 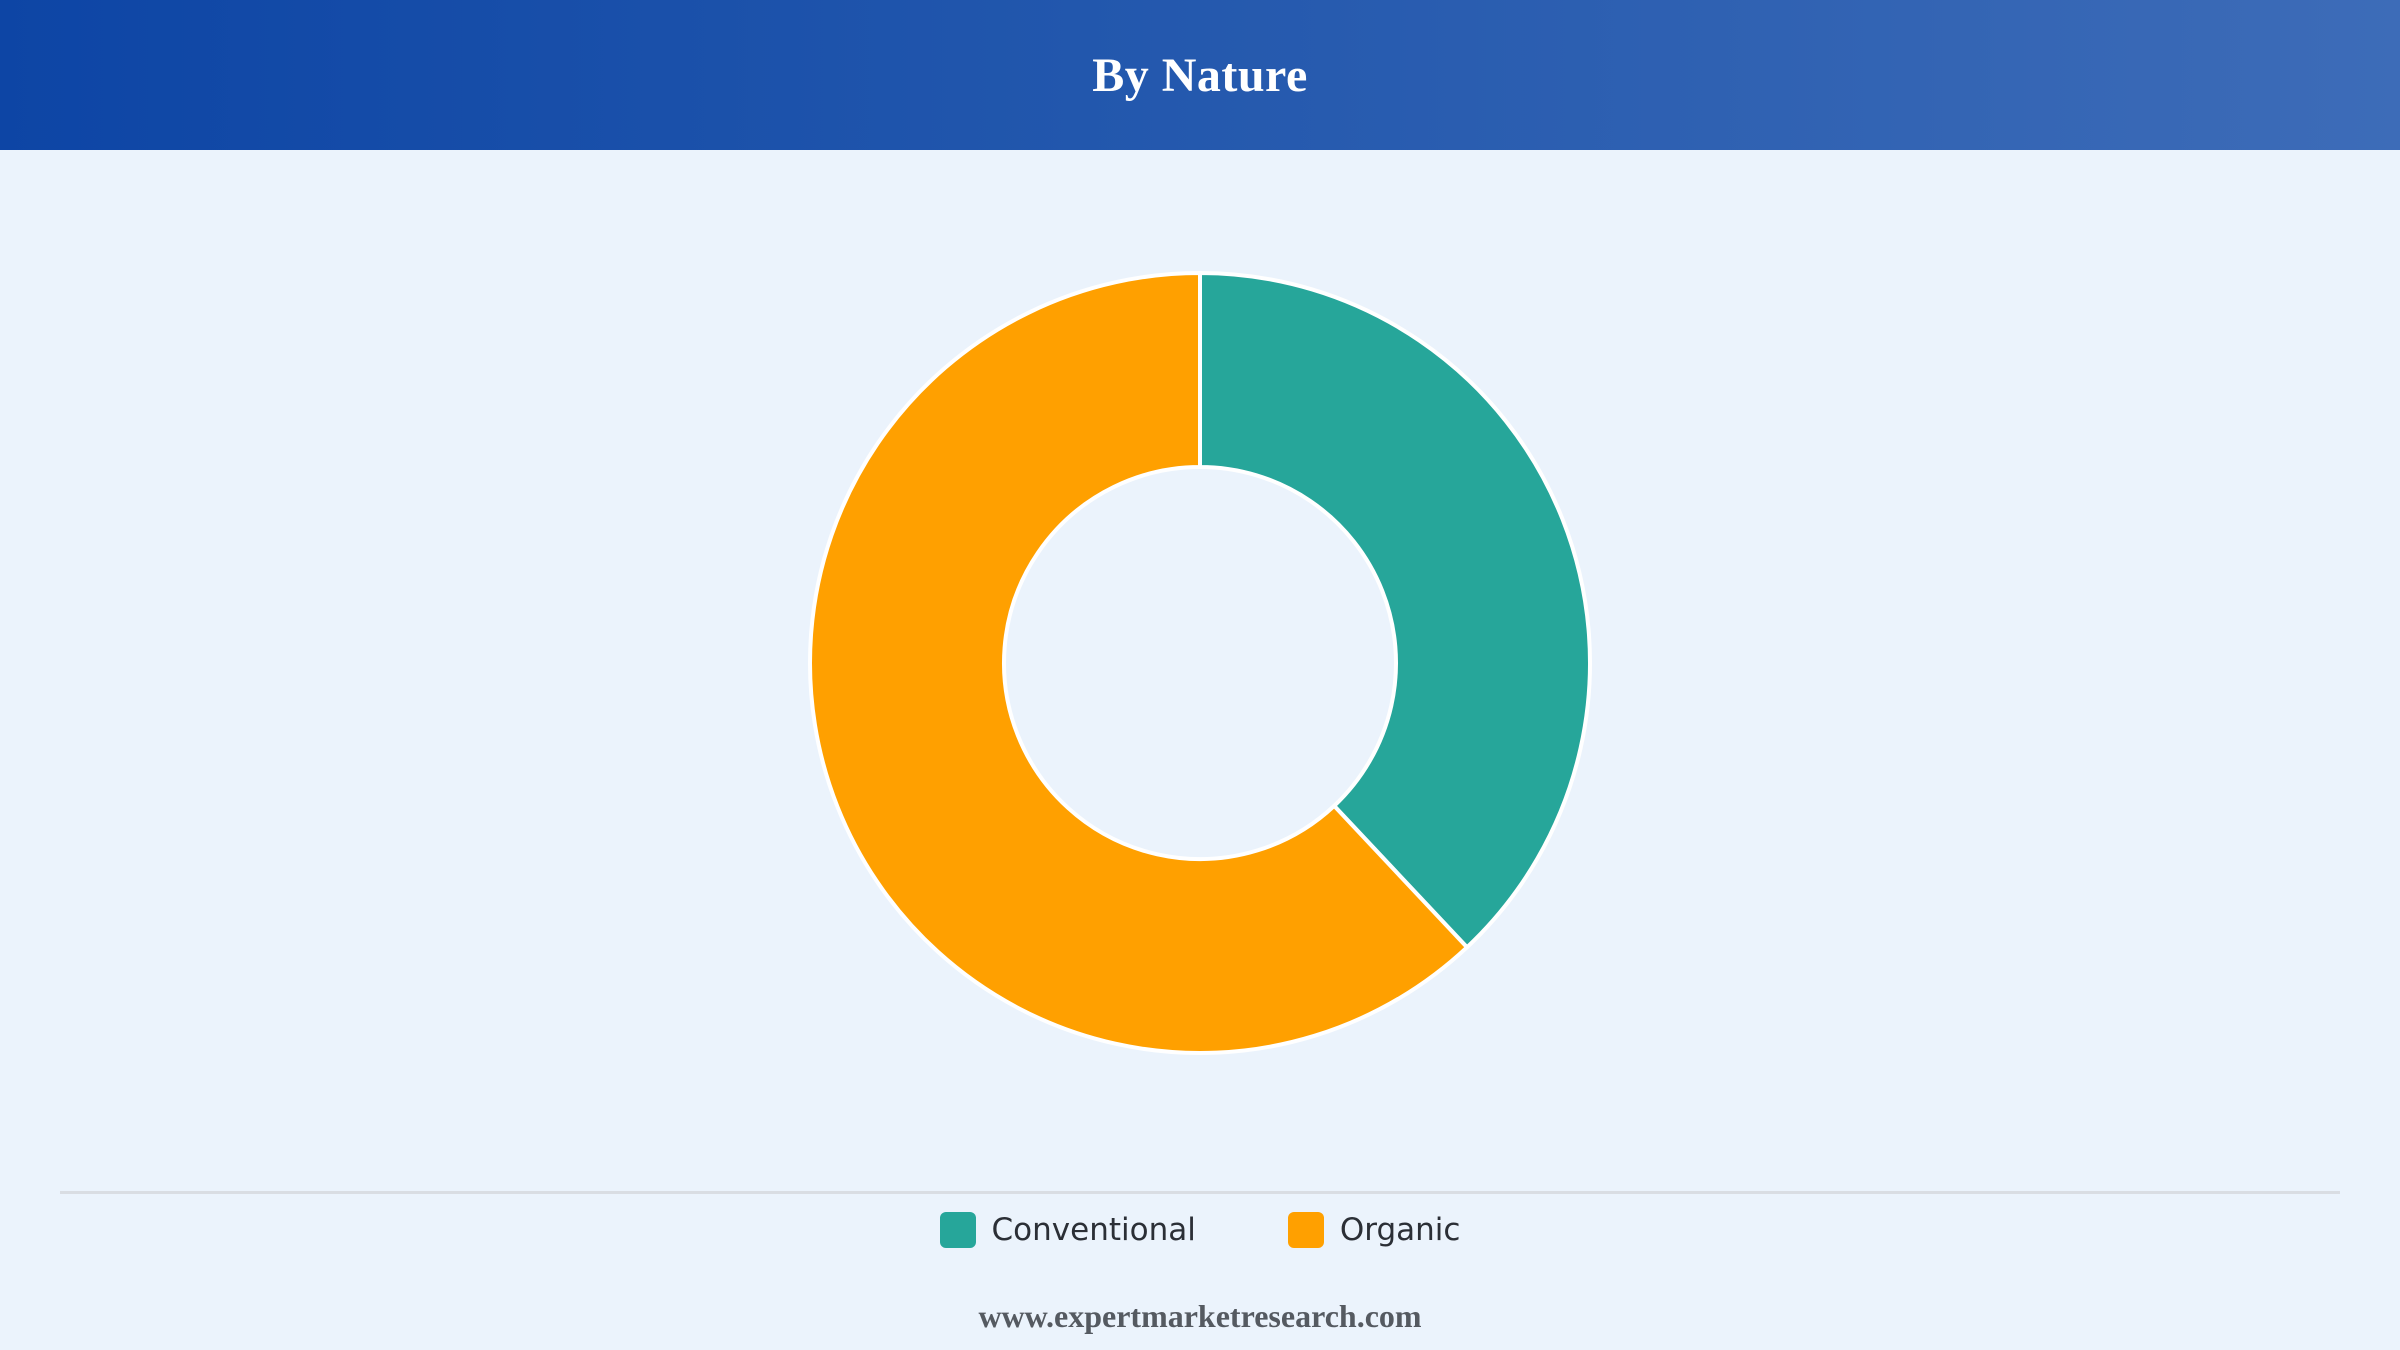 What do you see at coordinates (1093, 1230) in the screenshot?
I see `legend-label-conventional: Conventional` at bounding box center [1093, 1230].